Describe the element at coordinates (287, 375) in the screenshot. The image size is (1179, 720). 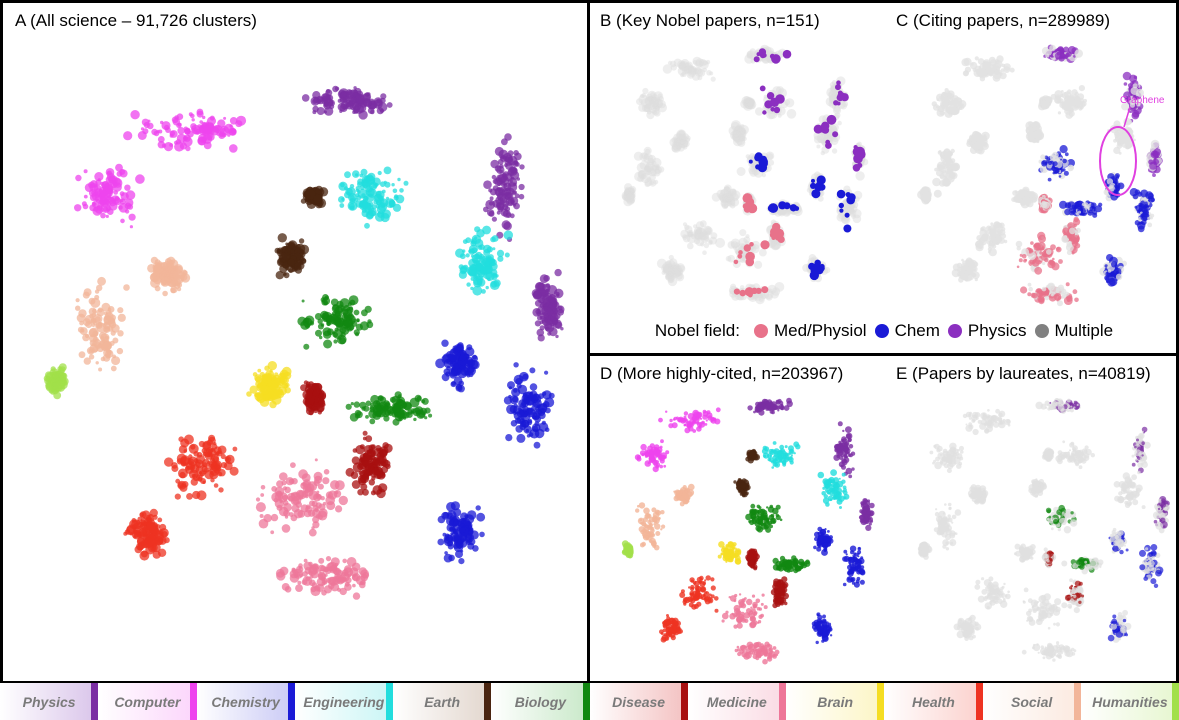
I see `plotA-cluster-2084` at that location.